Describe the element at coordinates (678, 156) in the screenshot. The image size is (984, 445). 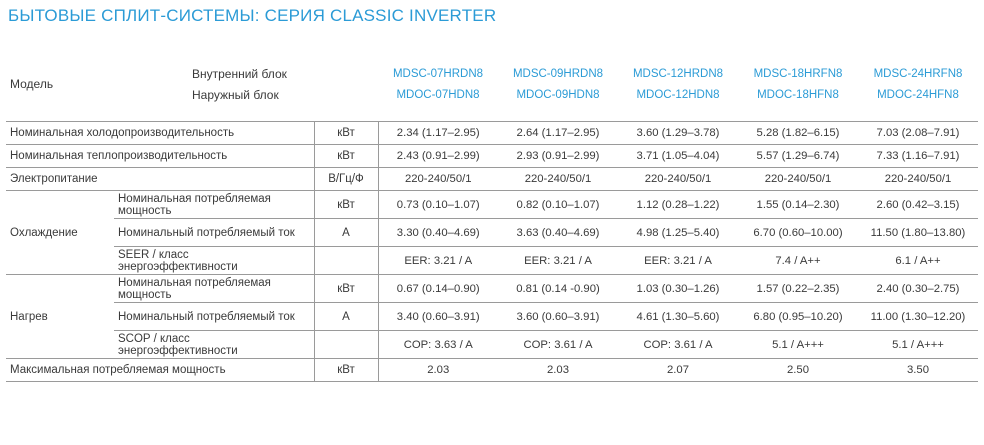
I see `cell-value: 3.71 (1.05–4.04)` at that location.